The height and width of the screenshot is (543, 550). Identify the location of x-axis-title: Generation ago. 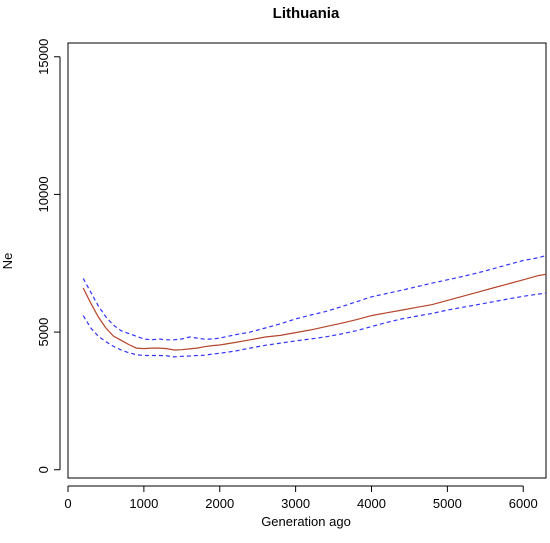
(306, 521).